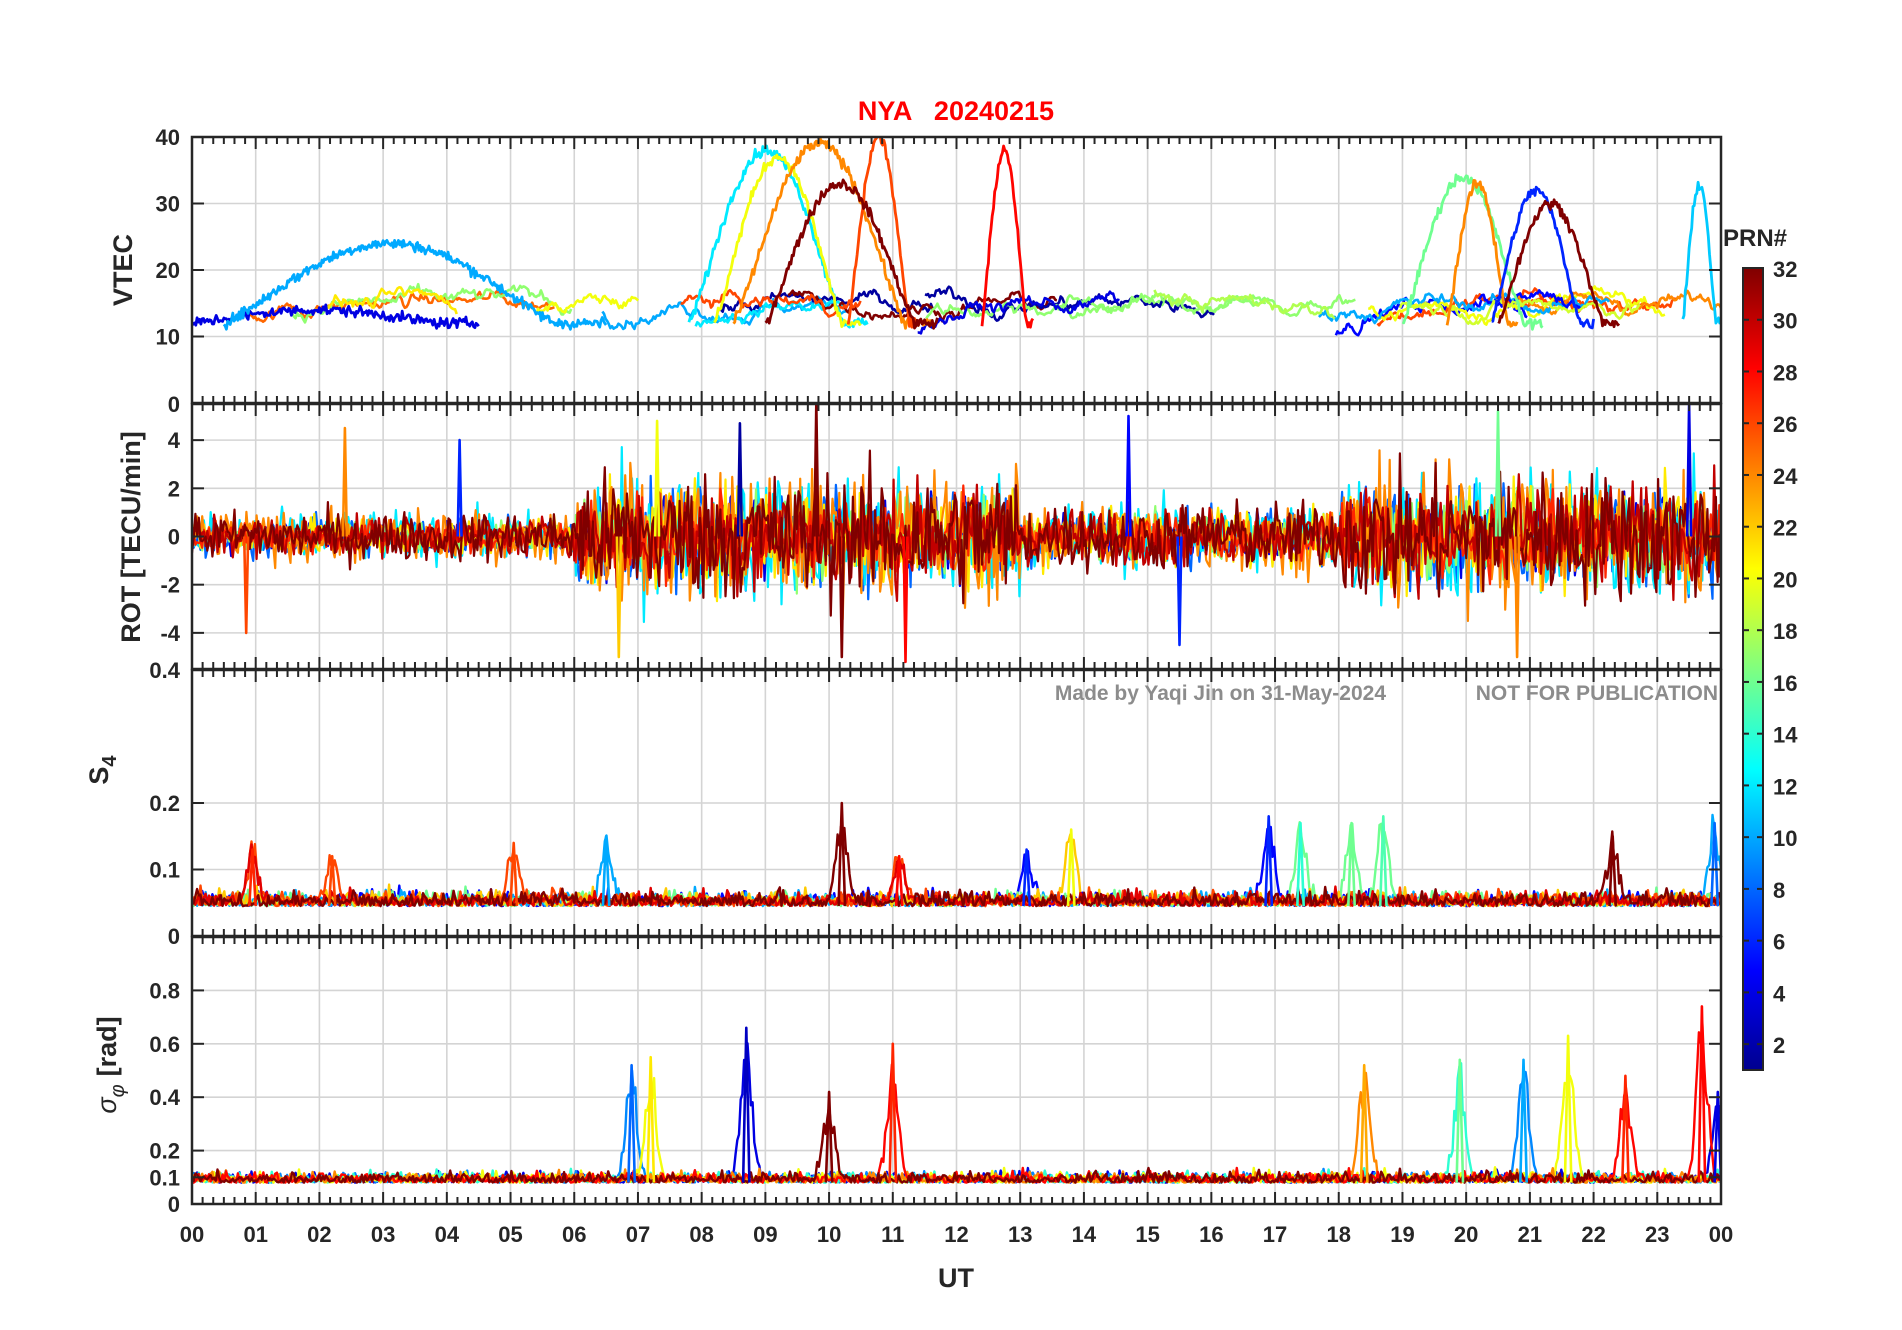 The height and width of the screenshot is (1330, 1902). I want to click on x-tick-label: 23, so click(1657, 1234).